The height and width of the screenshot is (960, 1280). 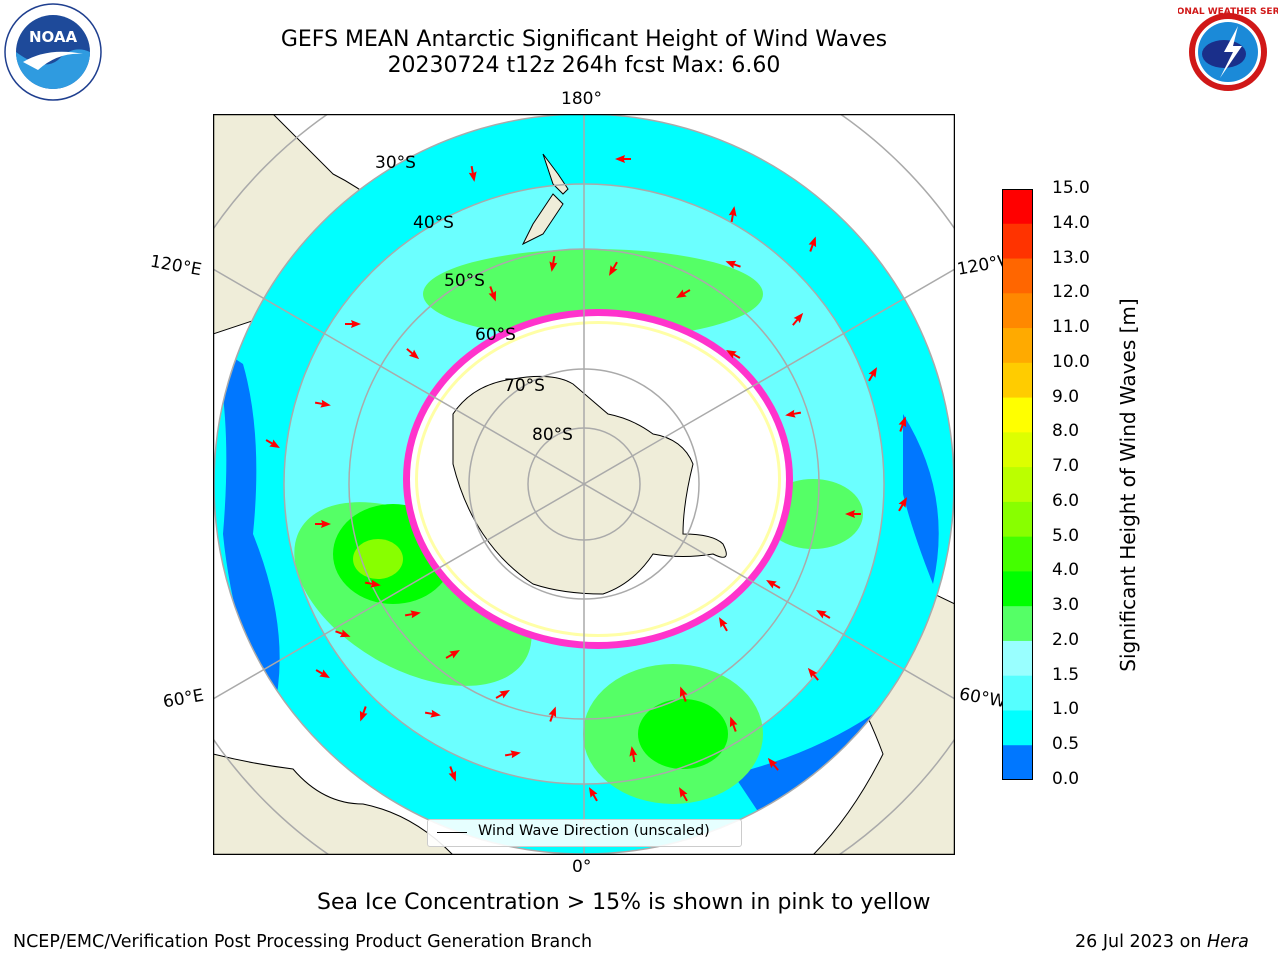 What do you see at coordinates (176, 266) in the screenshot?
I see `lon-label-120e: 120°E` at bounding box center [176, 266].